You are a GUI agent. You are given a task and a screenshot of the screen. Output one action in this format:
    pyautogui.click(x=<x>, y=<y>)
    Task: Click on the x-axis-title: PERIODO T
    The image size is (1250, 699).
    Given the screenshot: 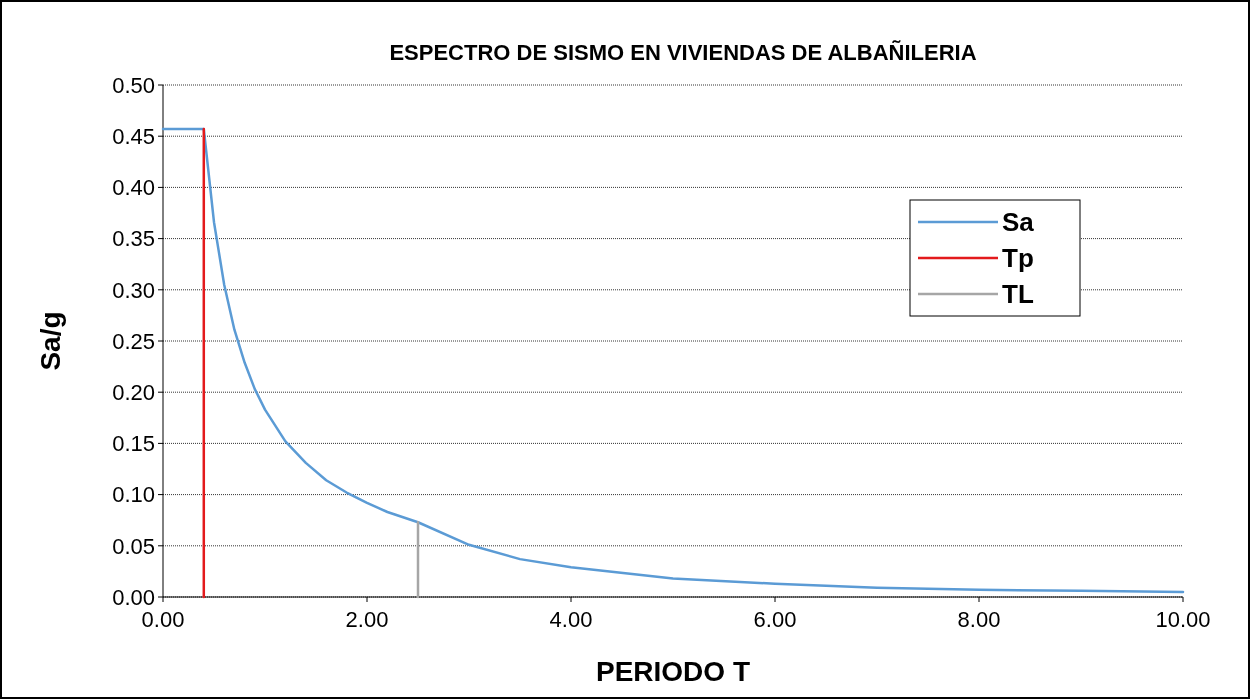 What is the action you would take?
    pyautogui.click(x=673, y=671)
    